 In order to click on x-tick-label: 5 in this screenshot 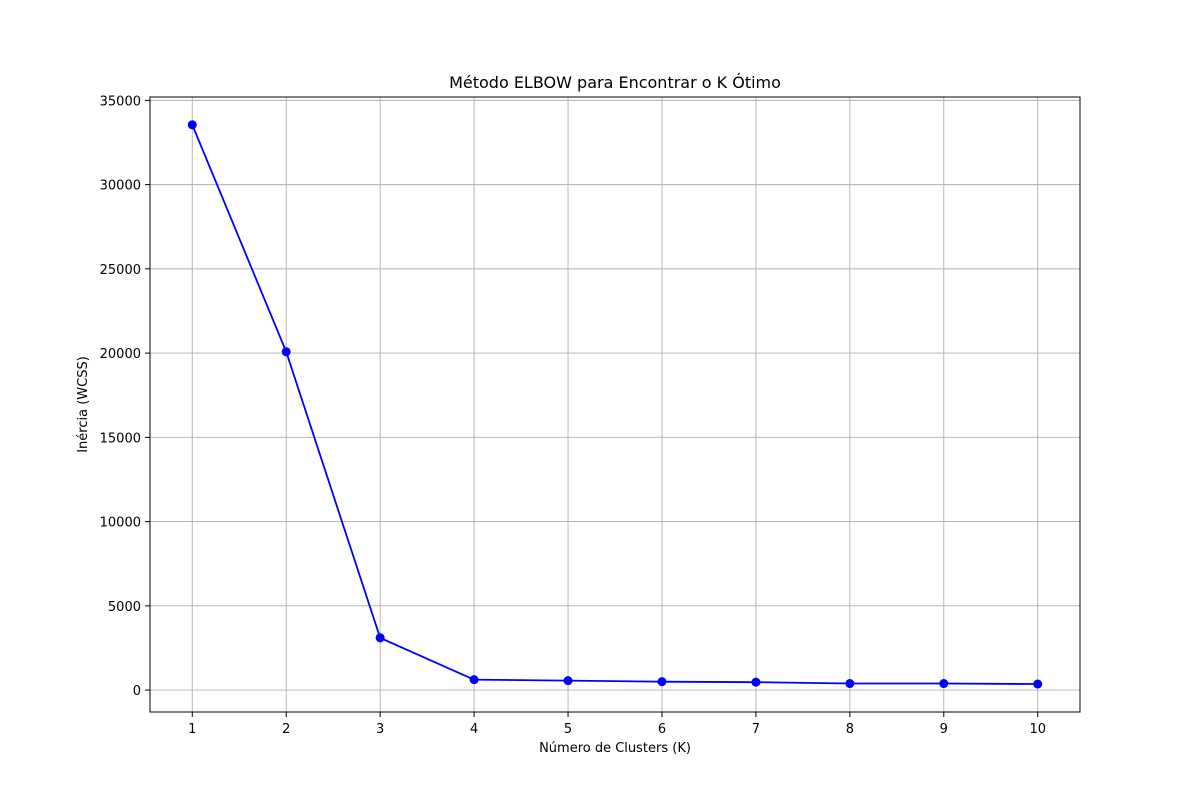, I will do `click(568, 729)`.